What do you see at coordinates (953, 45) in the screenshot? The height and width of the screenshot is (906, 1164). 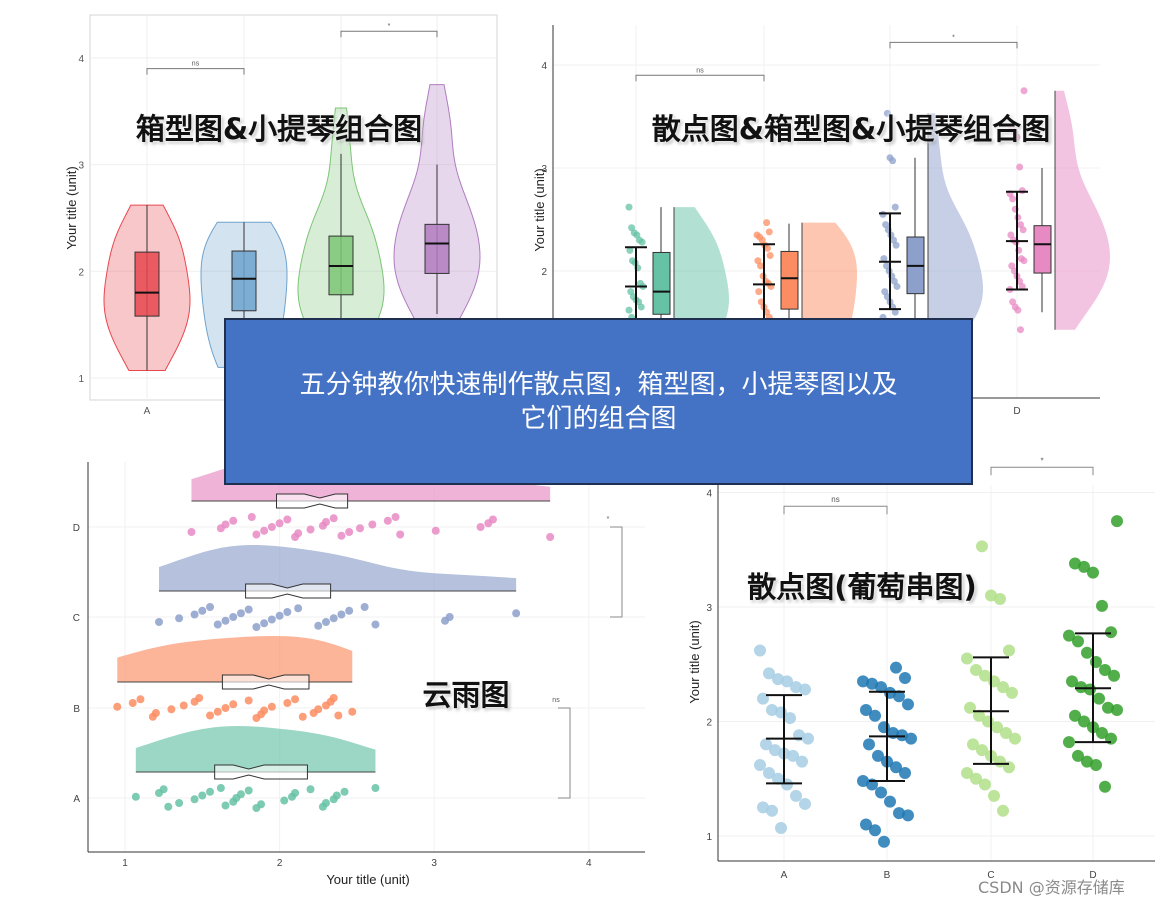 I see `chart2-significance-bracket` at bounding box center [953, 45].